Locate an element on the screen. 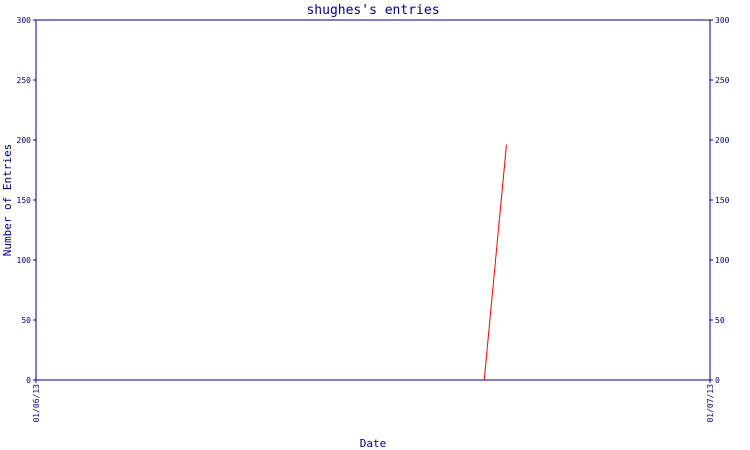 The height and width of the screenshot is (450, 750). right-y-tick-label: 0 is located at coordinates (717, 380).